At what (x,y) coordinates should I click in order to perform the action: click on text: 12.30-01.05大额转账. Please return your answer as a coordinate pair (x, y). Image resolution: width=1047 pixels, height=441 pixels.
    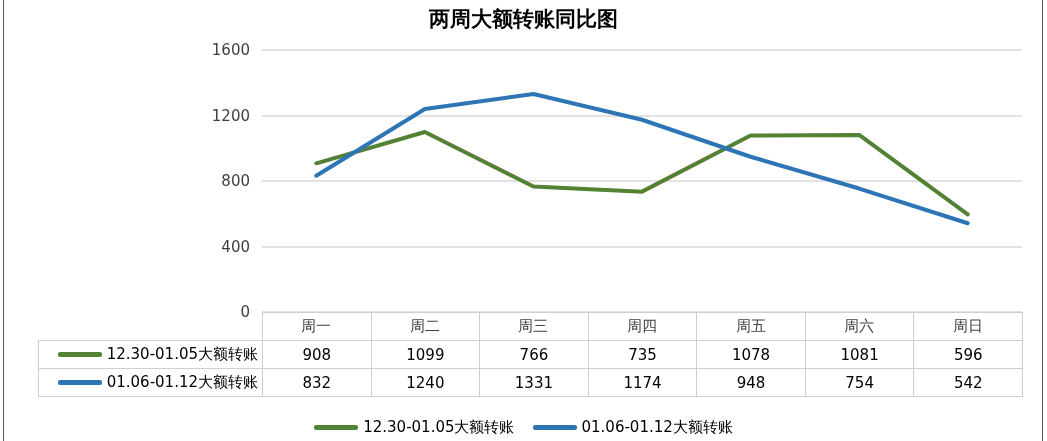
    Looking at the image, I should click on (439, 427).